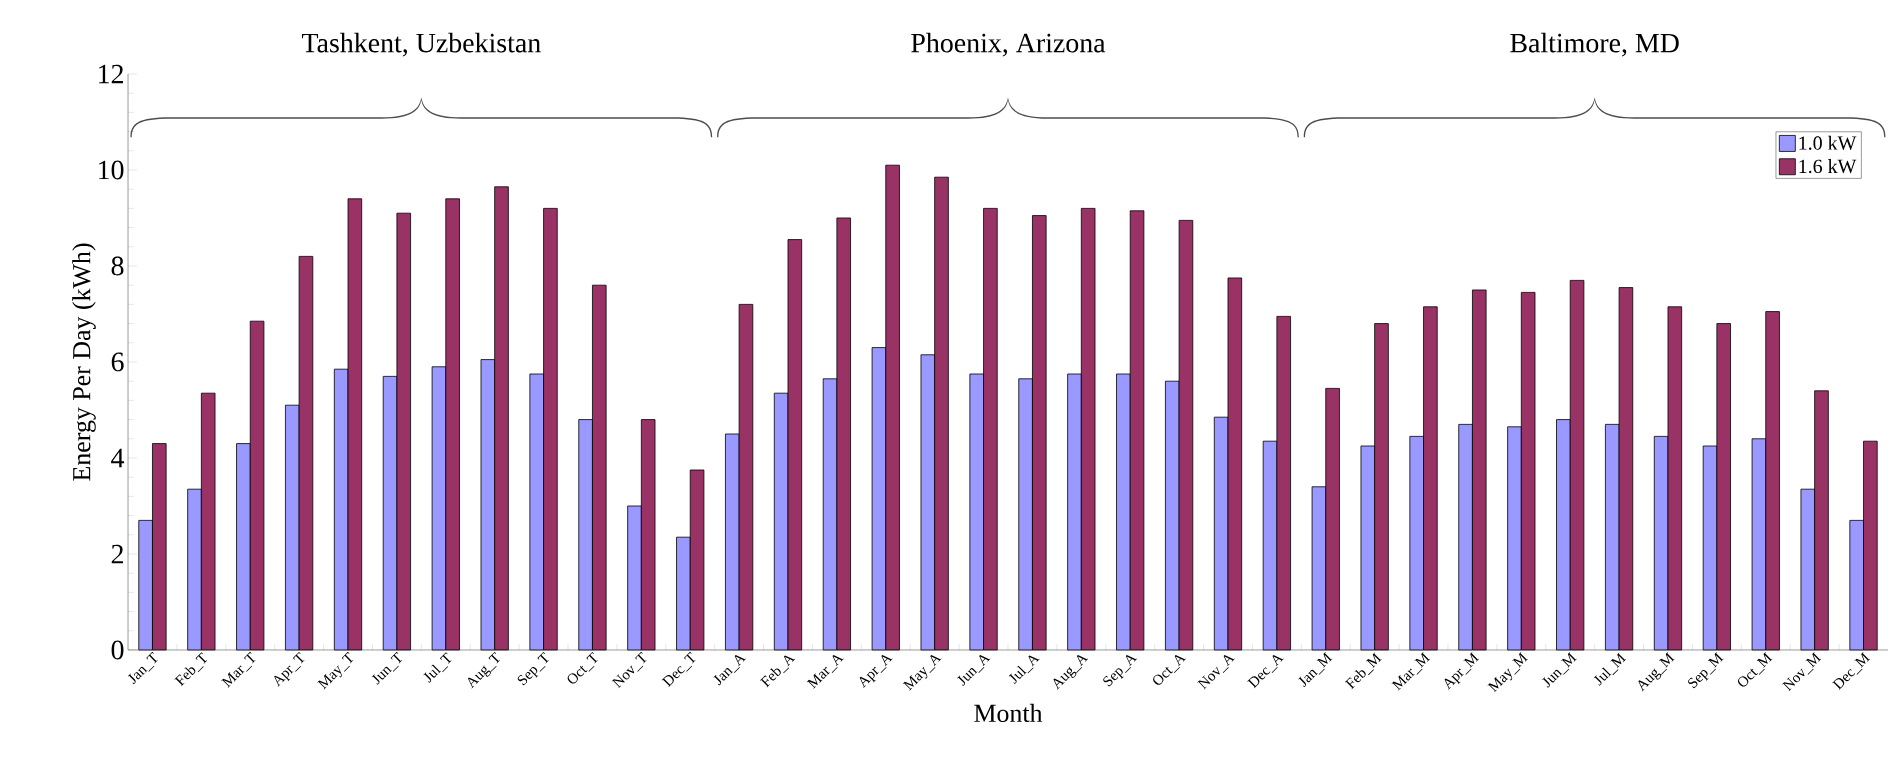 The height and width of the screenshot is (769, 1891). I want to click on legend-label: 1.0 kW, so click(1828, 142).